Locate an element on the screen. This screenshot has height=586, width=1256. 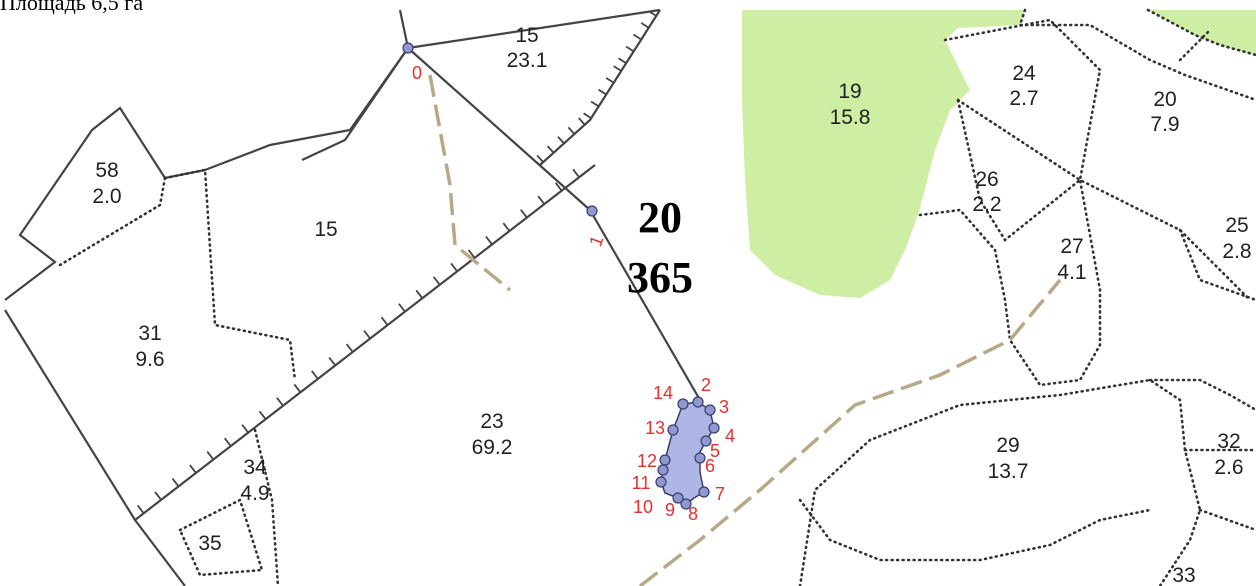
vertex-label-13: 13 is located at coordinates (655, 428).